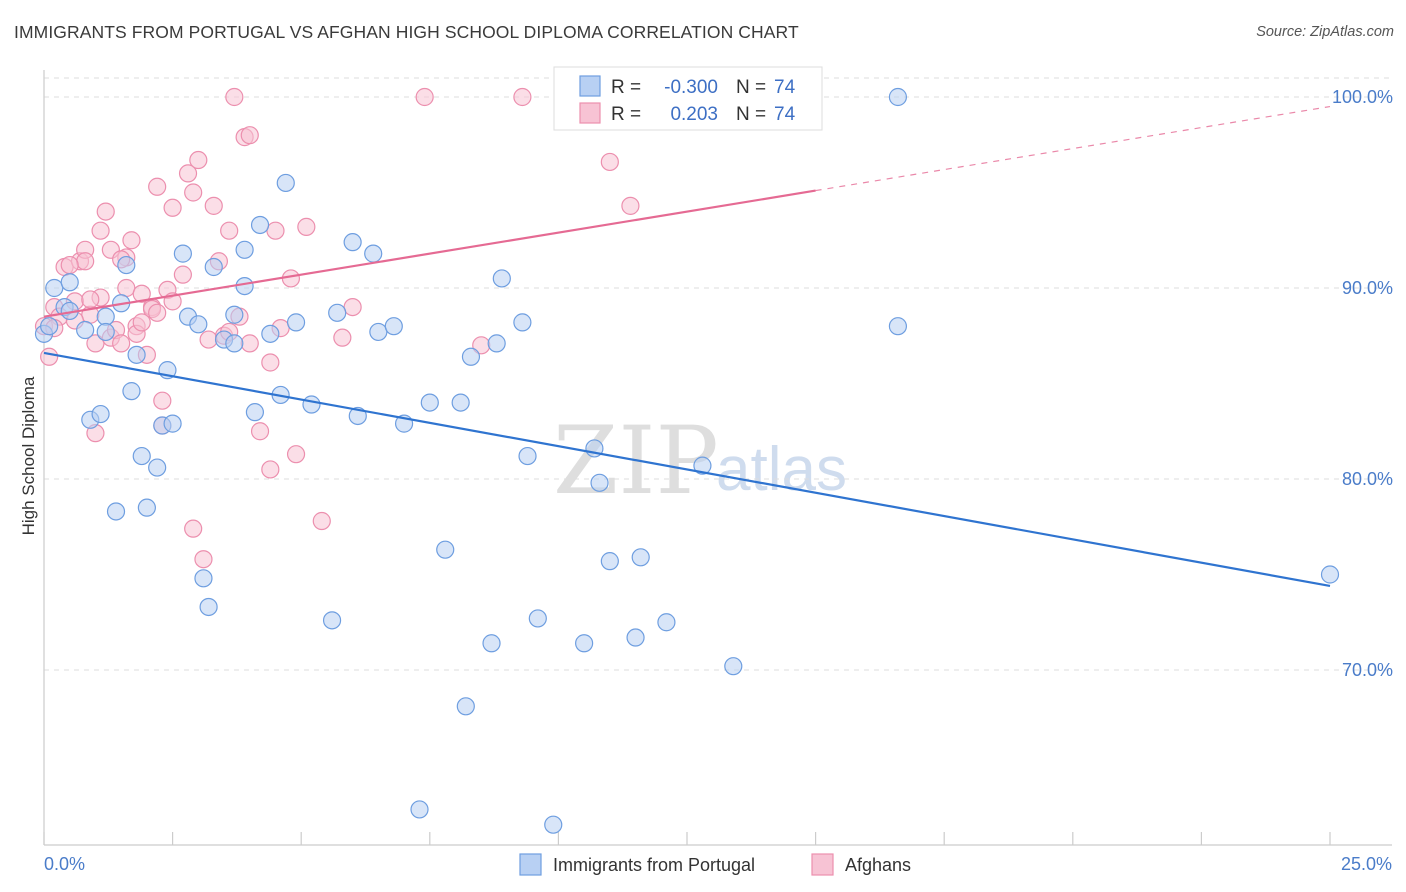 Image resolution: width=1406 pixels, height=892 pixels. I want to click on y-tick-label: 100.0%, so click(1362, 97).